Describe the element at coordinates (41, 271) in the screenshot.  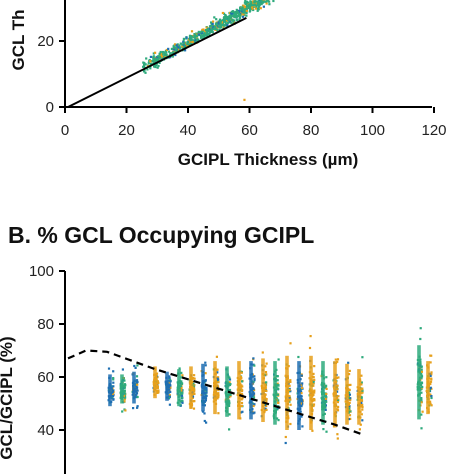
I see `panel-b-y-tick-label: 100` at that location.